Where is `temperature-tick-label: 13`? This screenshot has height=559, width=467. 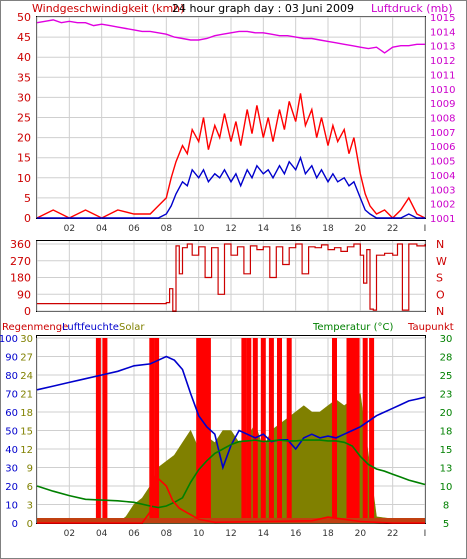
temperature-tick-label: 13 is located at coordinates (446, 469).